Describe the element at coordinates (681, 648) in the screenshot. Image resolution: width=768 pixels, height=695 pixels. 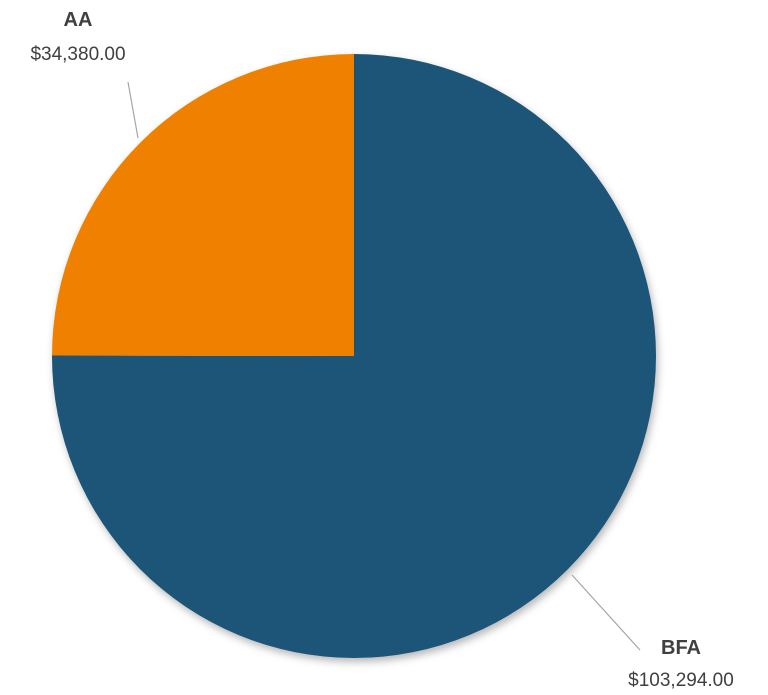
I see `data-label-bfa-name: BFA` at that location.